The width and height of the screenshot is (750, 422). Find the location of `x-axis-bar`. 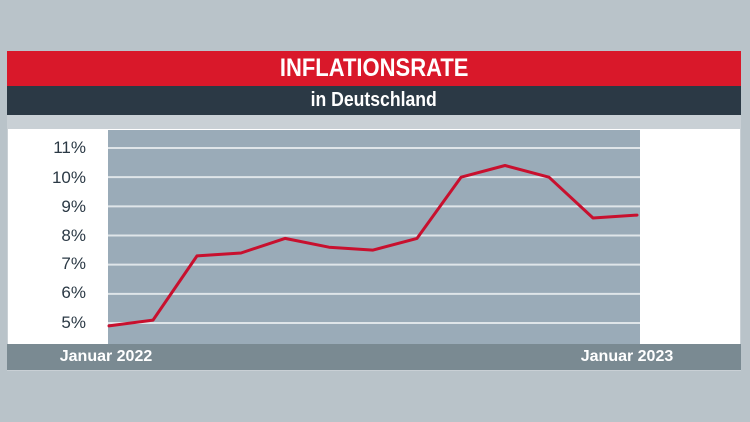

x-axis-bar is located at coordinates (374, 357).